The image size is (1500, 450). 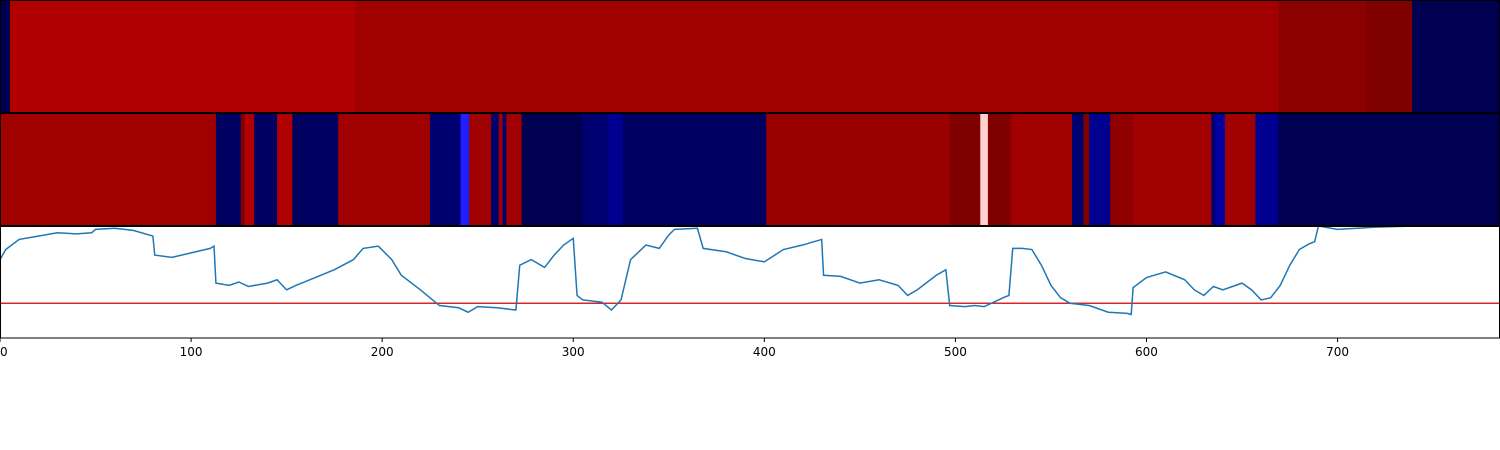 What do you see at coordinates (955, 352) in the screenshot?
I see `x-tick-label: 500` at bounding box center [955, 352].